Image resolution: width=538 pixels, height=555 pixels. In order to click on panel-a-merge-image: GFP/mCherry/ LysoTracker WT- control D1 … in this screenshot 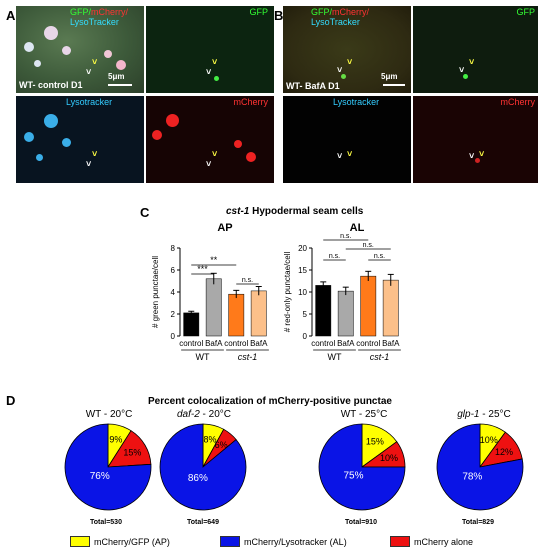, I will do `click(80, 49)`.